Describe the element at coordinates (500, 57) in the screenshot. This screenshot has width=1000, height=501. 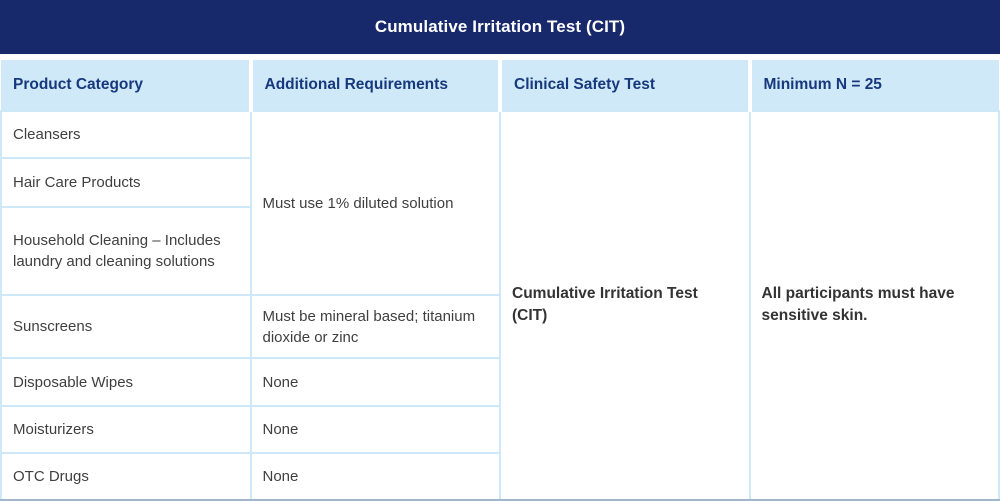
I see `title-header-divider` at that location.